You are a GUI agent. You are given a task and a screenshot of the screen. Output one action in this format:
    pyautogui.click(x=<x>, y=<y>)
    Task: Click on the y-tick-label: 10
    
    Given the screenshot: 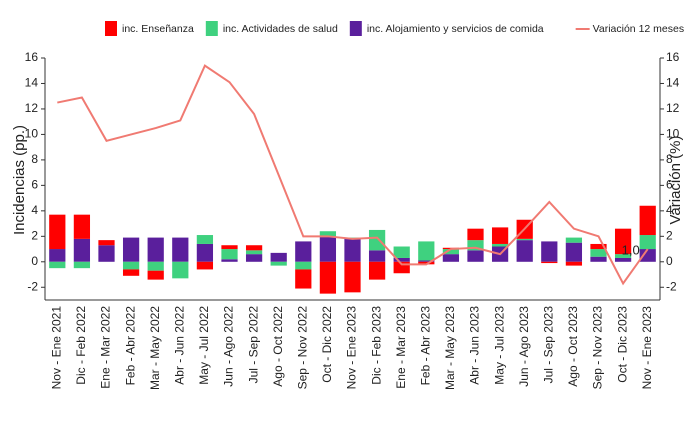 What is the action you would take?
    pyautogui.click(x=32, y=134)
    